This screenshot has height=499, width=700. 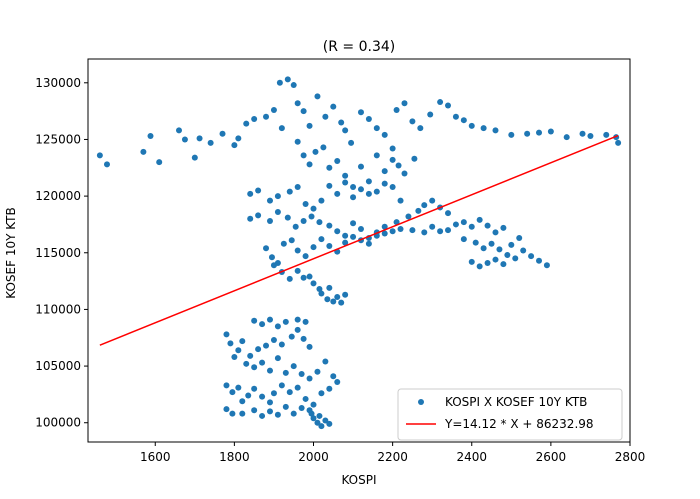 What do you see at coordinates (58, 366) in the screenshot?
I see `y-tick-label: 105000` at bounding box center [58, 366].